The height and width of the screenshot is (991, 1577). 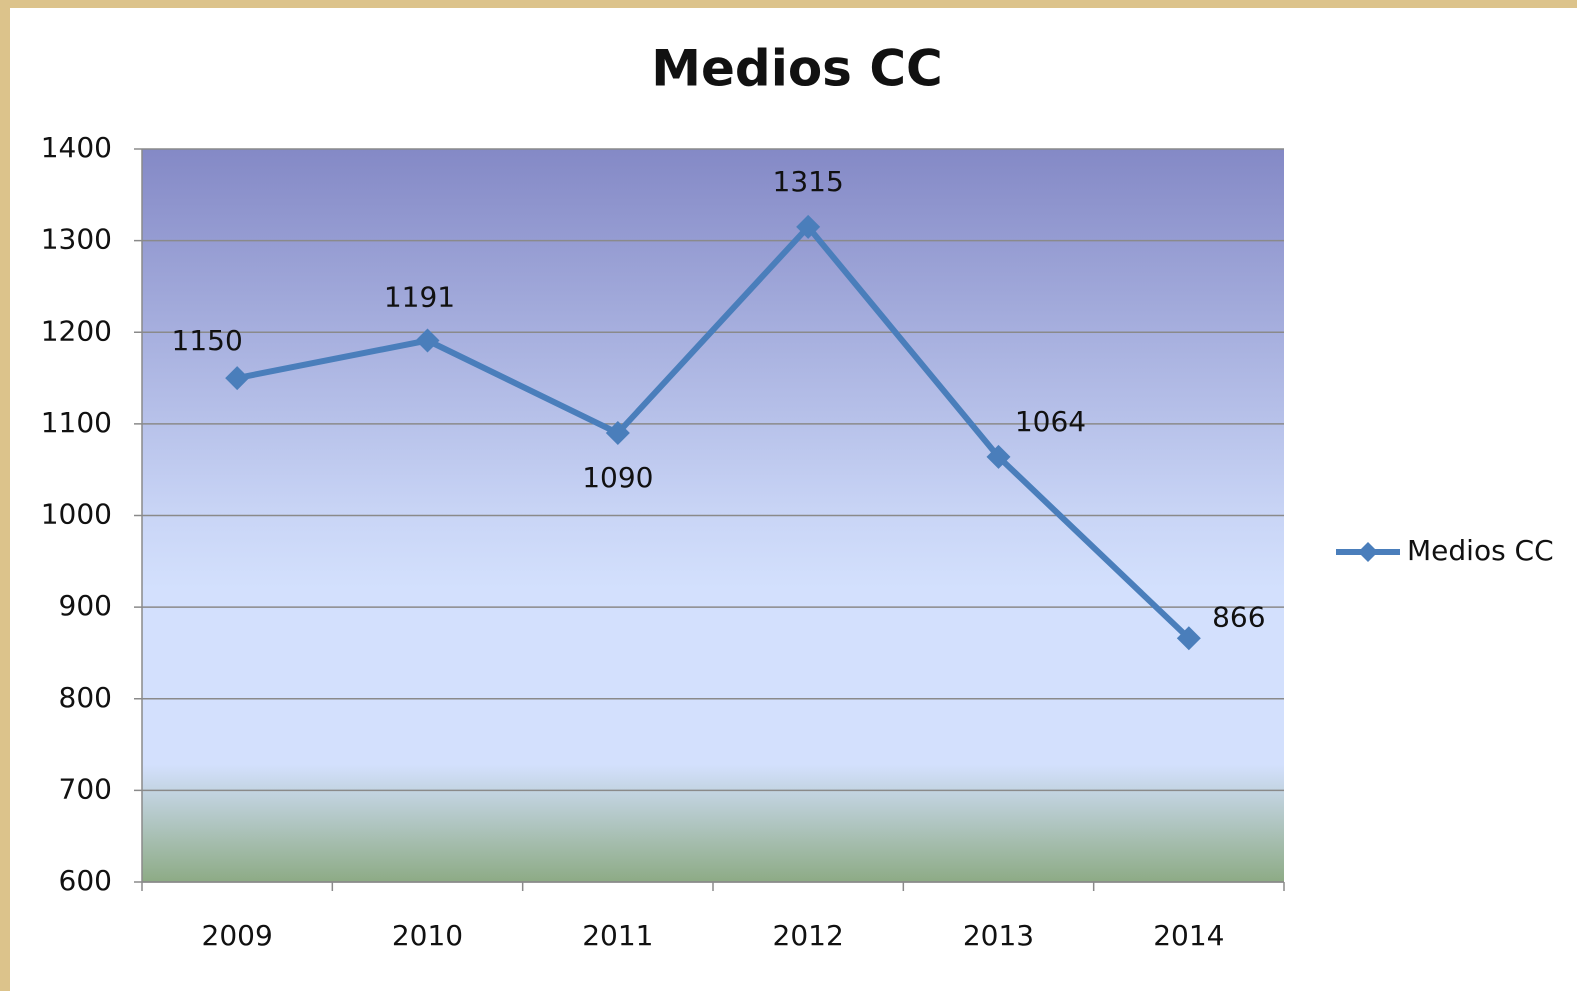 What do you see at coordinates (808, 935) in the screenshot?
I see `x-tick-label: 2012` at bounding box center [808, 935].